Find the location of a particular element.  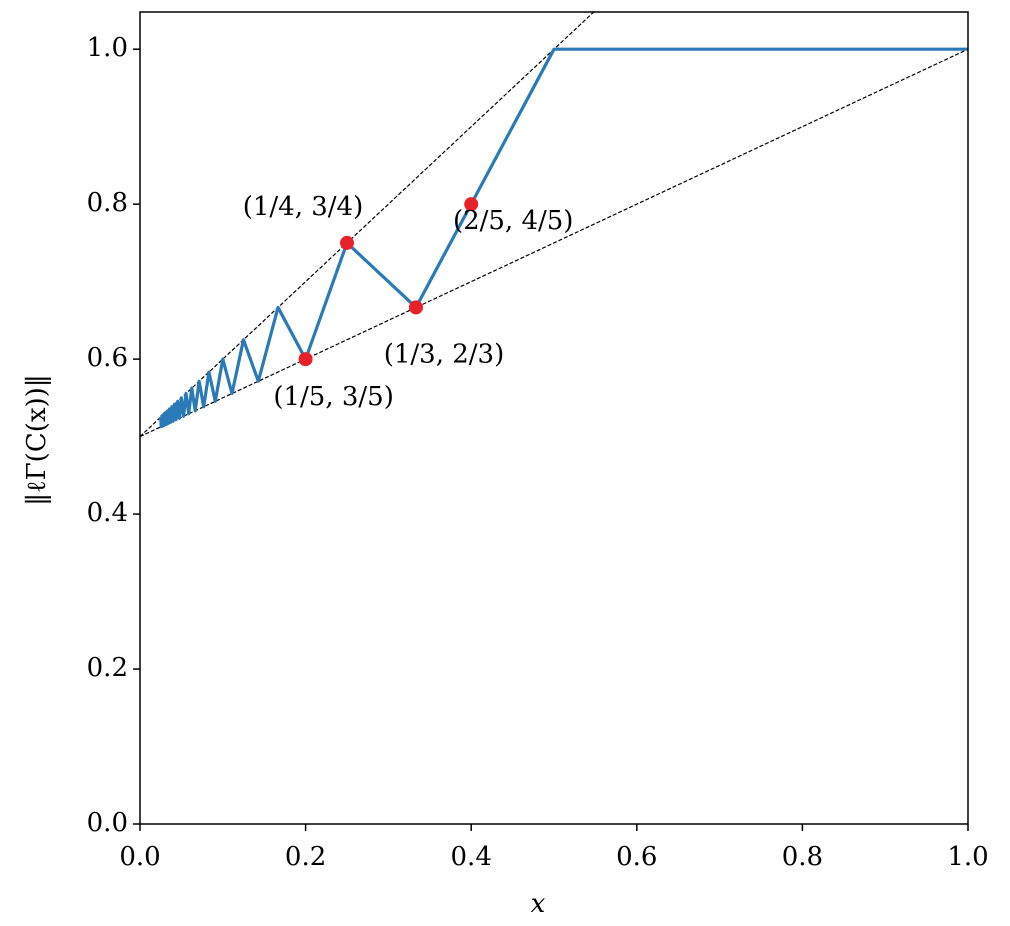

x-tick-label: 0.6 is located at coordinates (636, 857).